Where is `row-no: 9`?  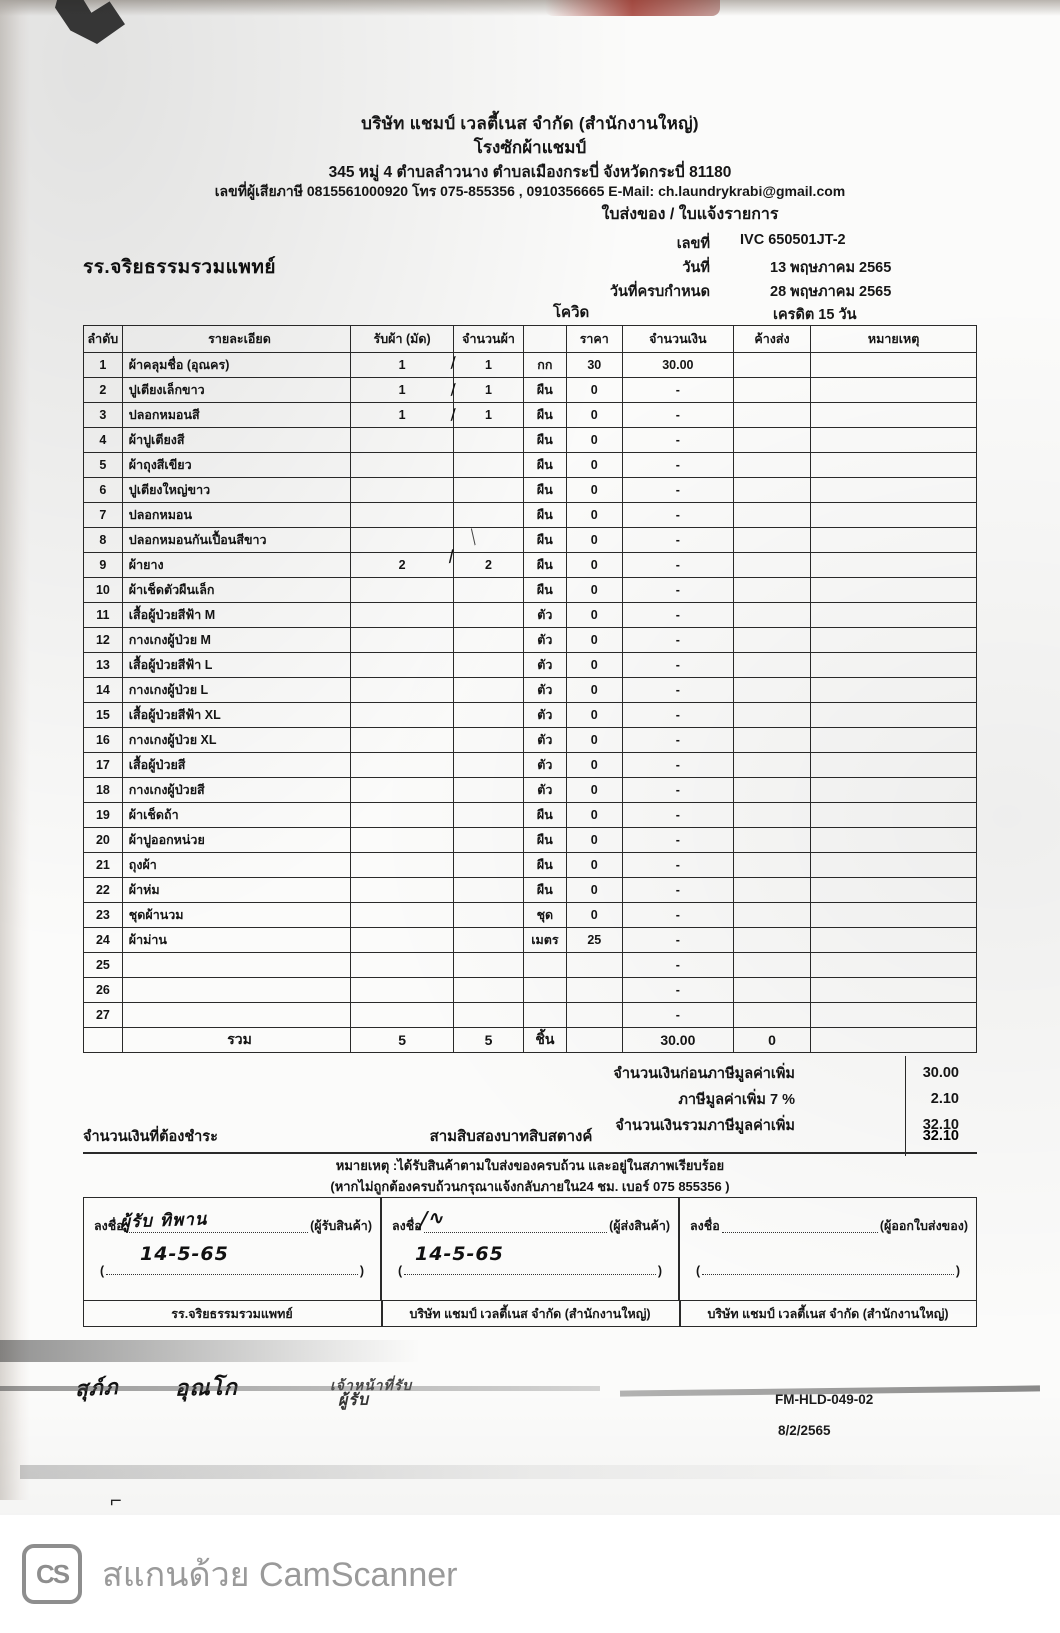
row-no: 9 is located at coordinates (103, 565).